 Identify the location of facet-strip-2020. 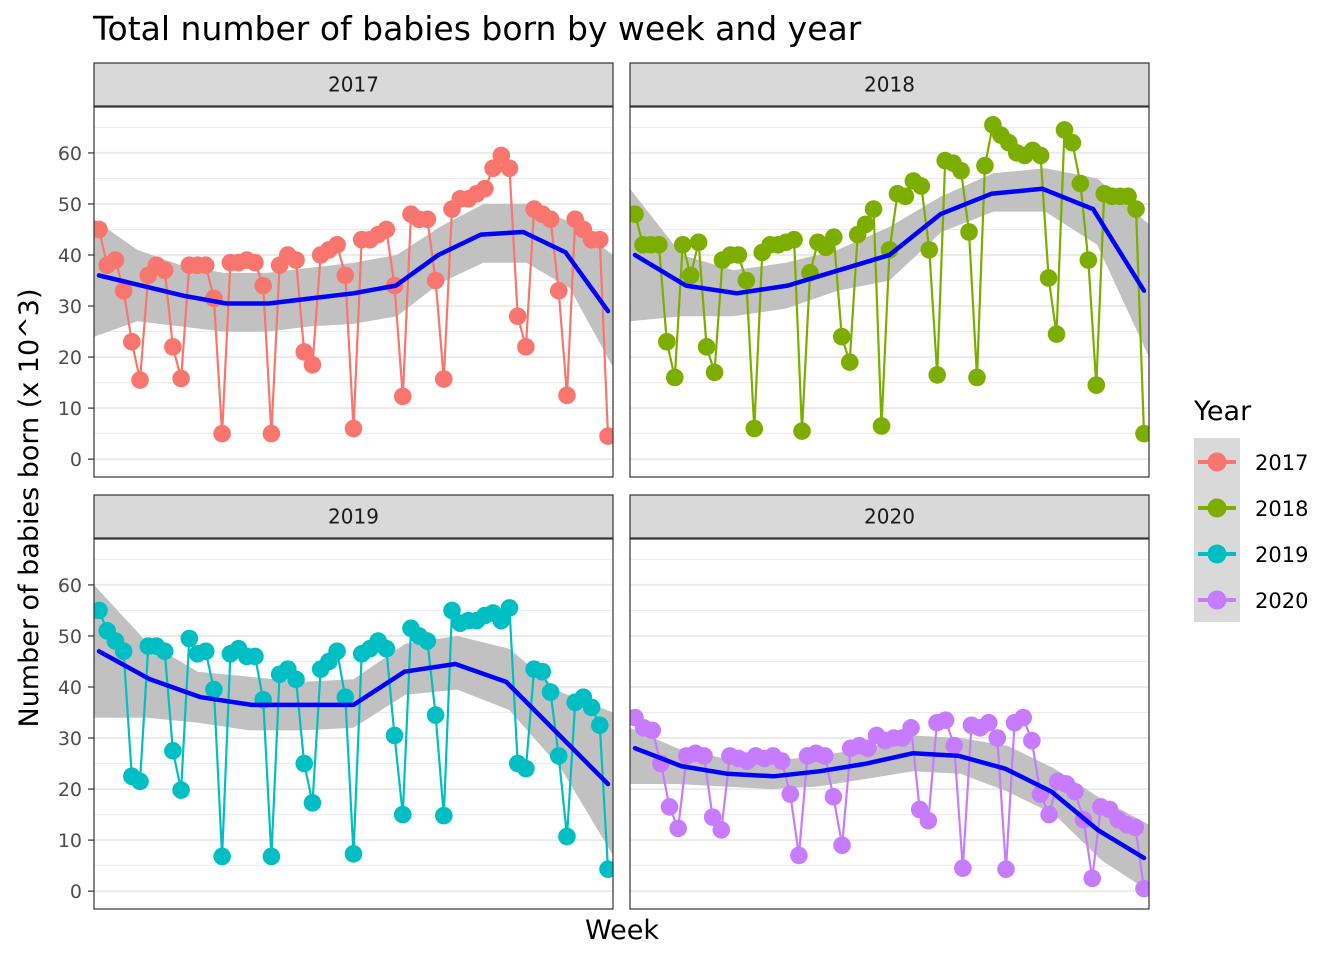
(889, 516).